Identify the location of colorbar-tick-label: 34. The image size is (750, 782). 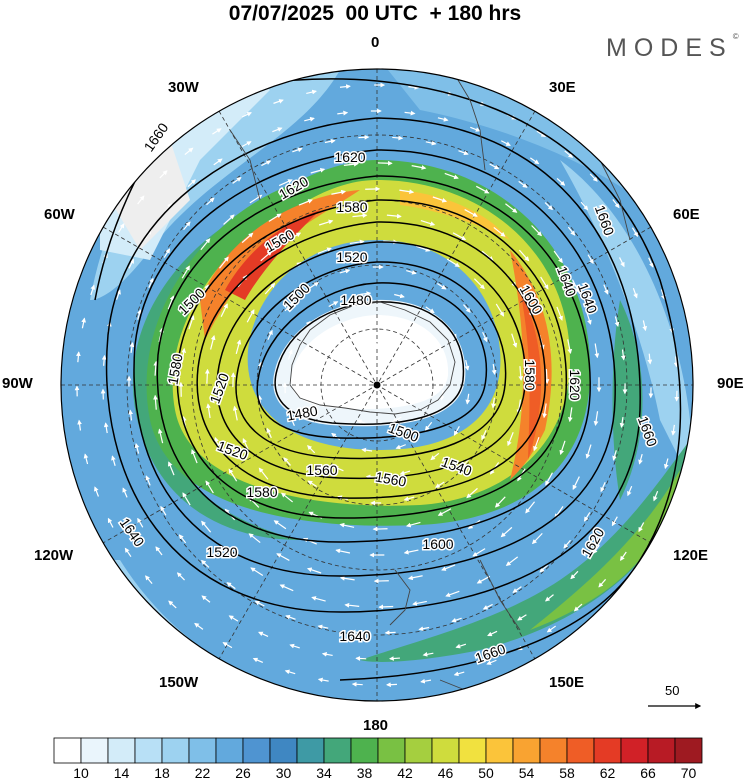
(324, 773).